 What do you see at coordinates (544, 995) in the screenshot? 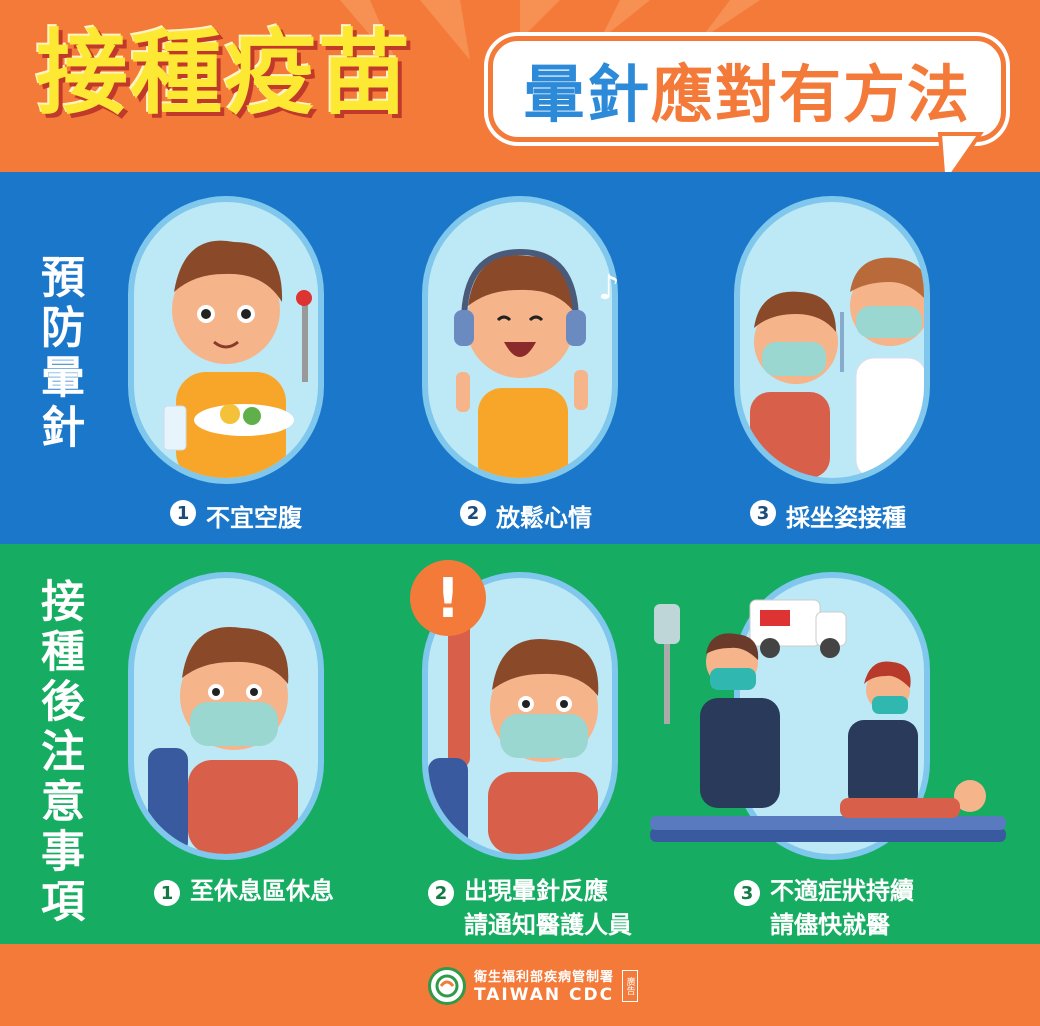
I see `org-name-en: TAIWAN CDC` at bounding box center [544, 995].